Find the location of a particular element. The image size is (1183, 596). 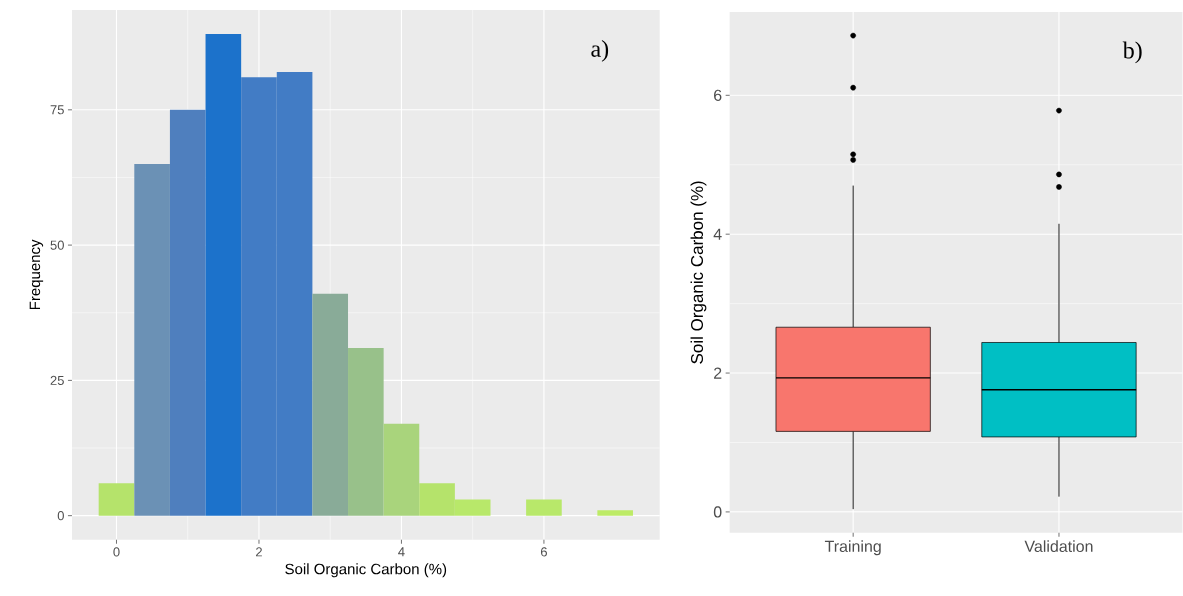

x-tick-label: Validation is located at coordinates (1058, 546).